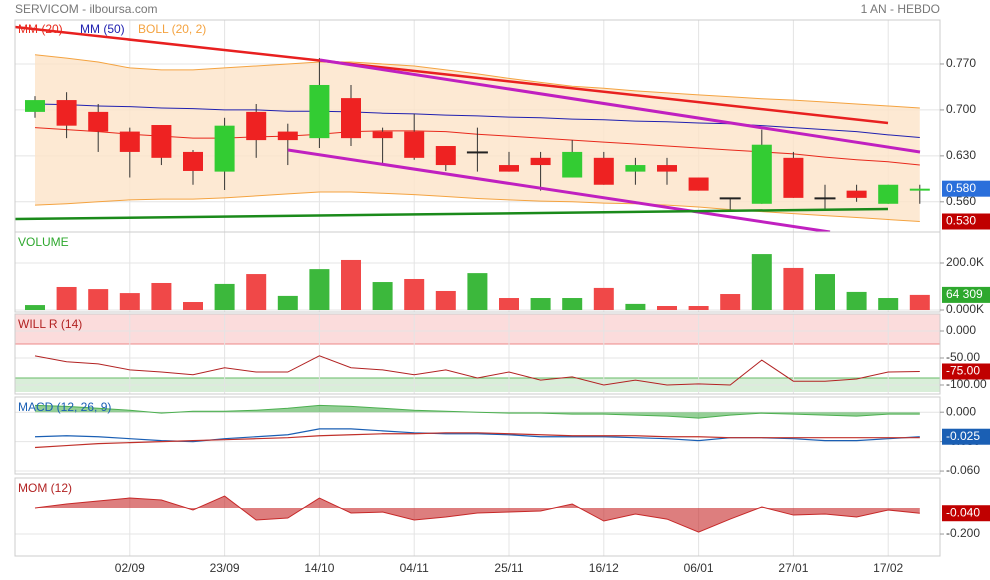 The width and height of the screenshot is (990, 580). I want to click on chart-subtitle: 1 AN - HEBDO, so click(900, 9).